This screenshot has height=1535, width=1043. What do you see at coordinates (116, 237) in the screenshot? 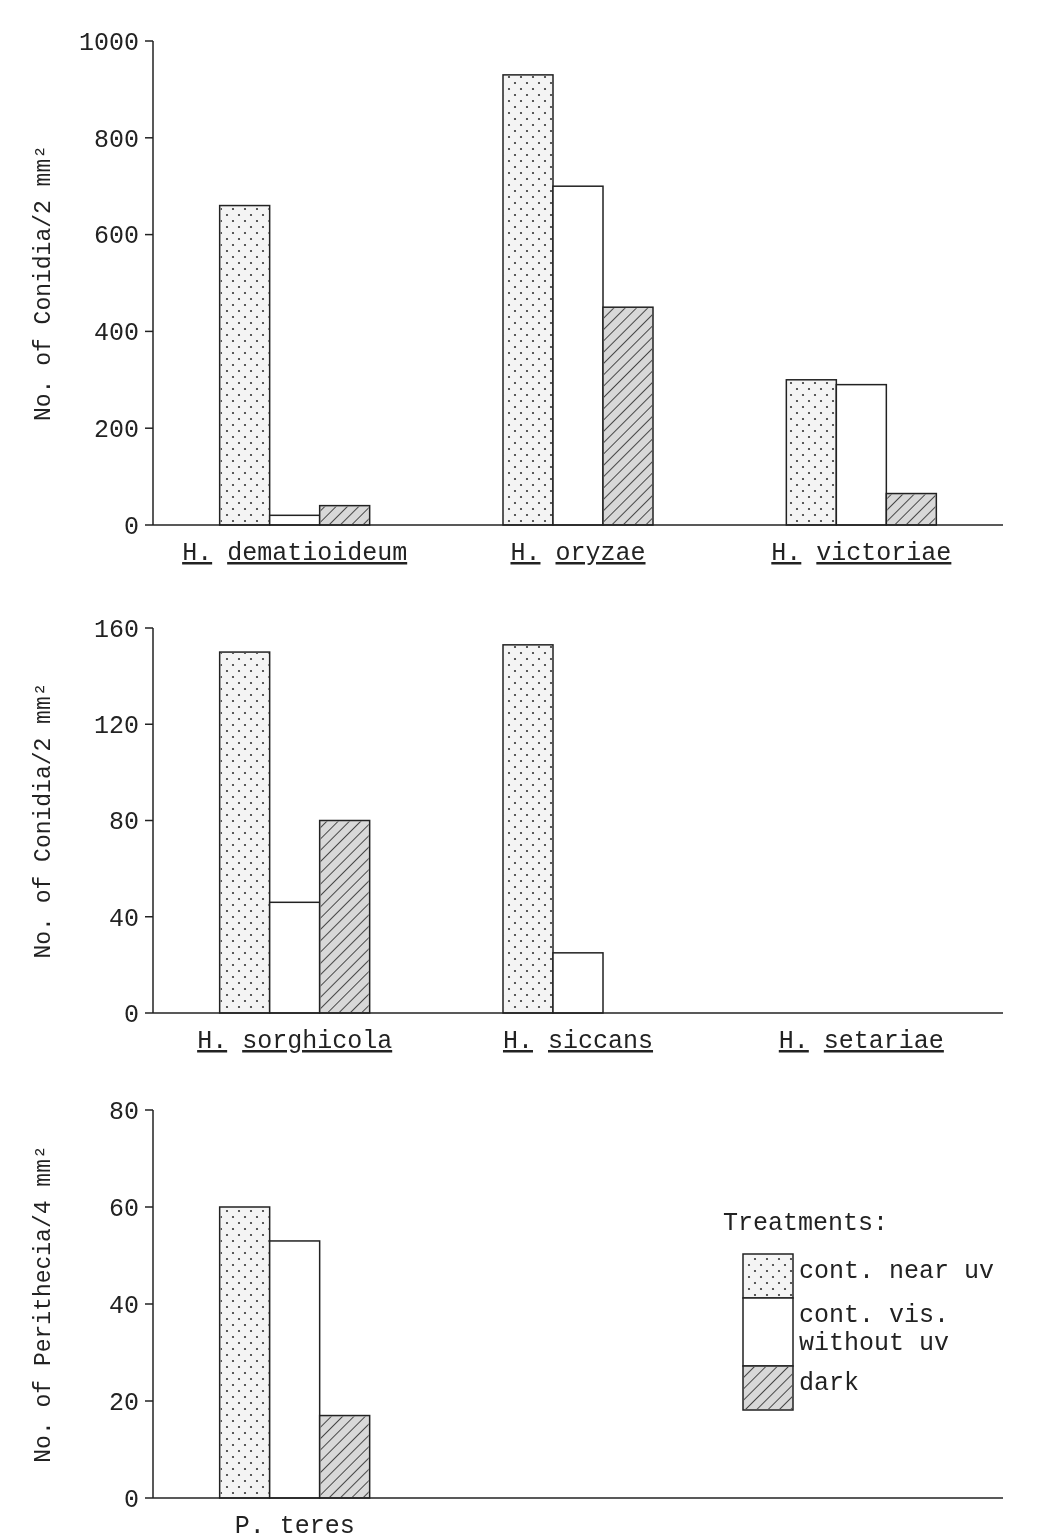
I see `y-tick-label: 600` at bounding box center [116, 237].